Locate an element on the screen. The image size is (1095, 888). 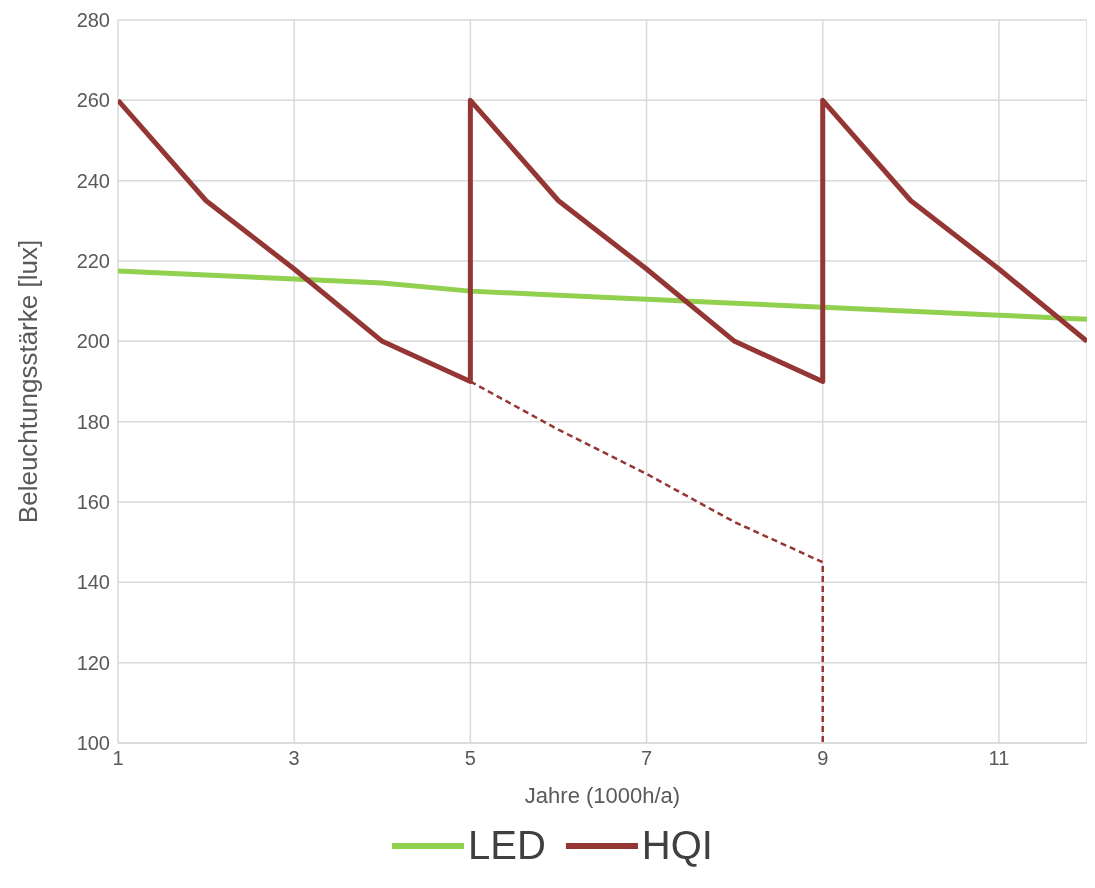
x-tick-label: 5 is located at coordinates (470, 758).